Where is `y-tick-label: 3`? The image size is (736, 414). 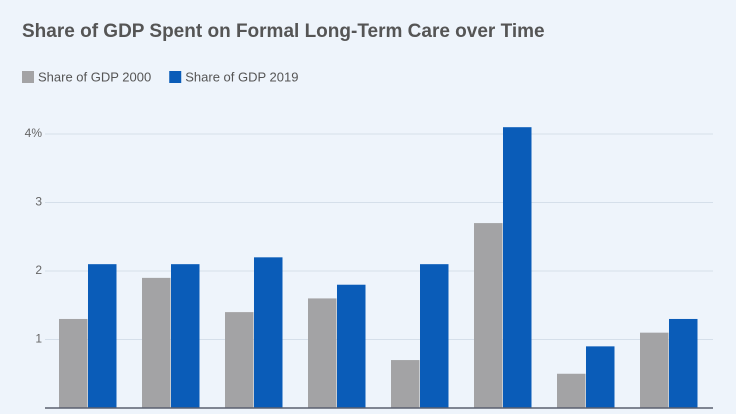
y-tick-label: 3 is located at coordinates (38, 202).